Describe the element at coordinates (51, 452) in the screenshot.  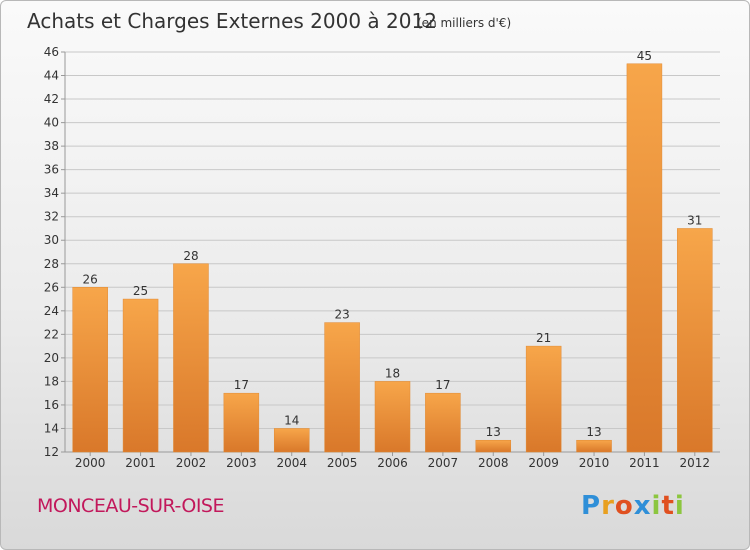
I see `y-tick-label: 12` at that location.